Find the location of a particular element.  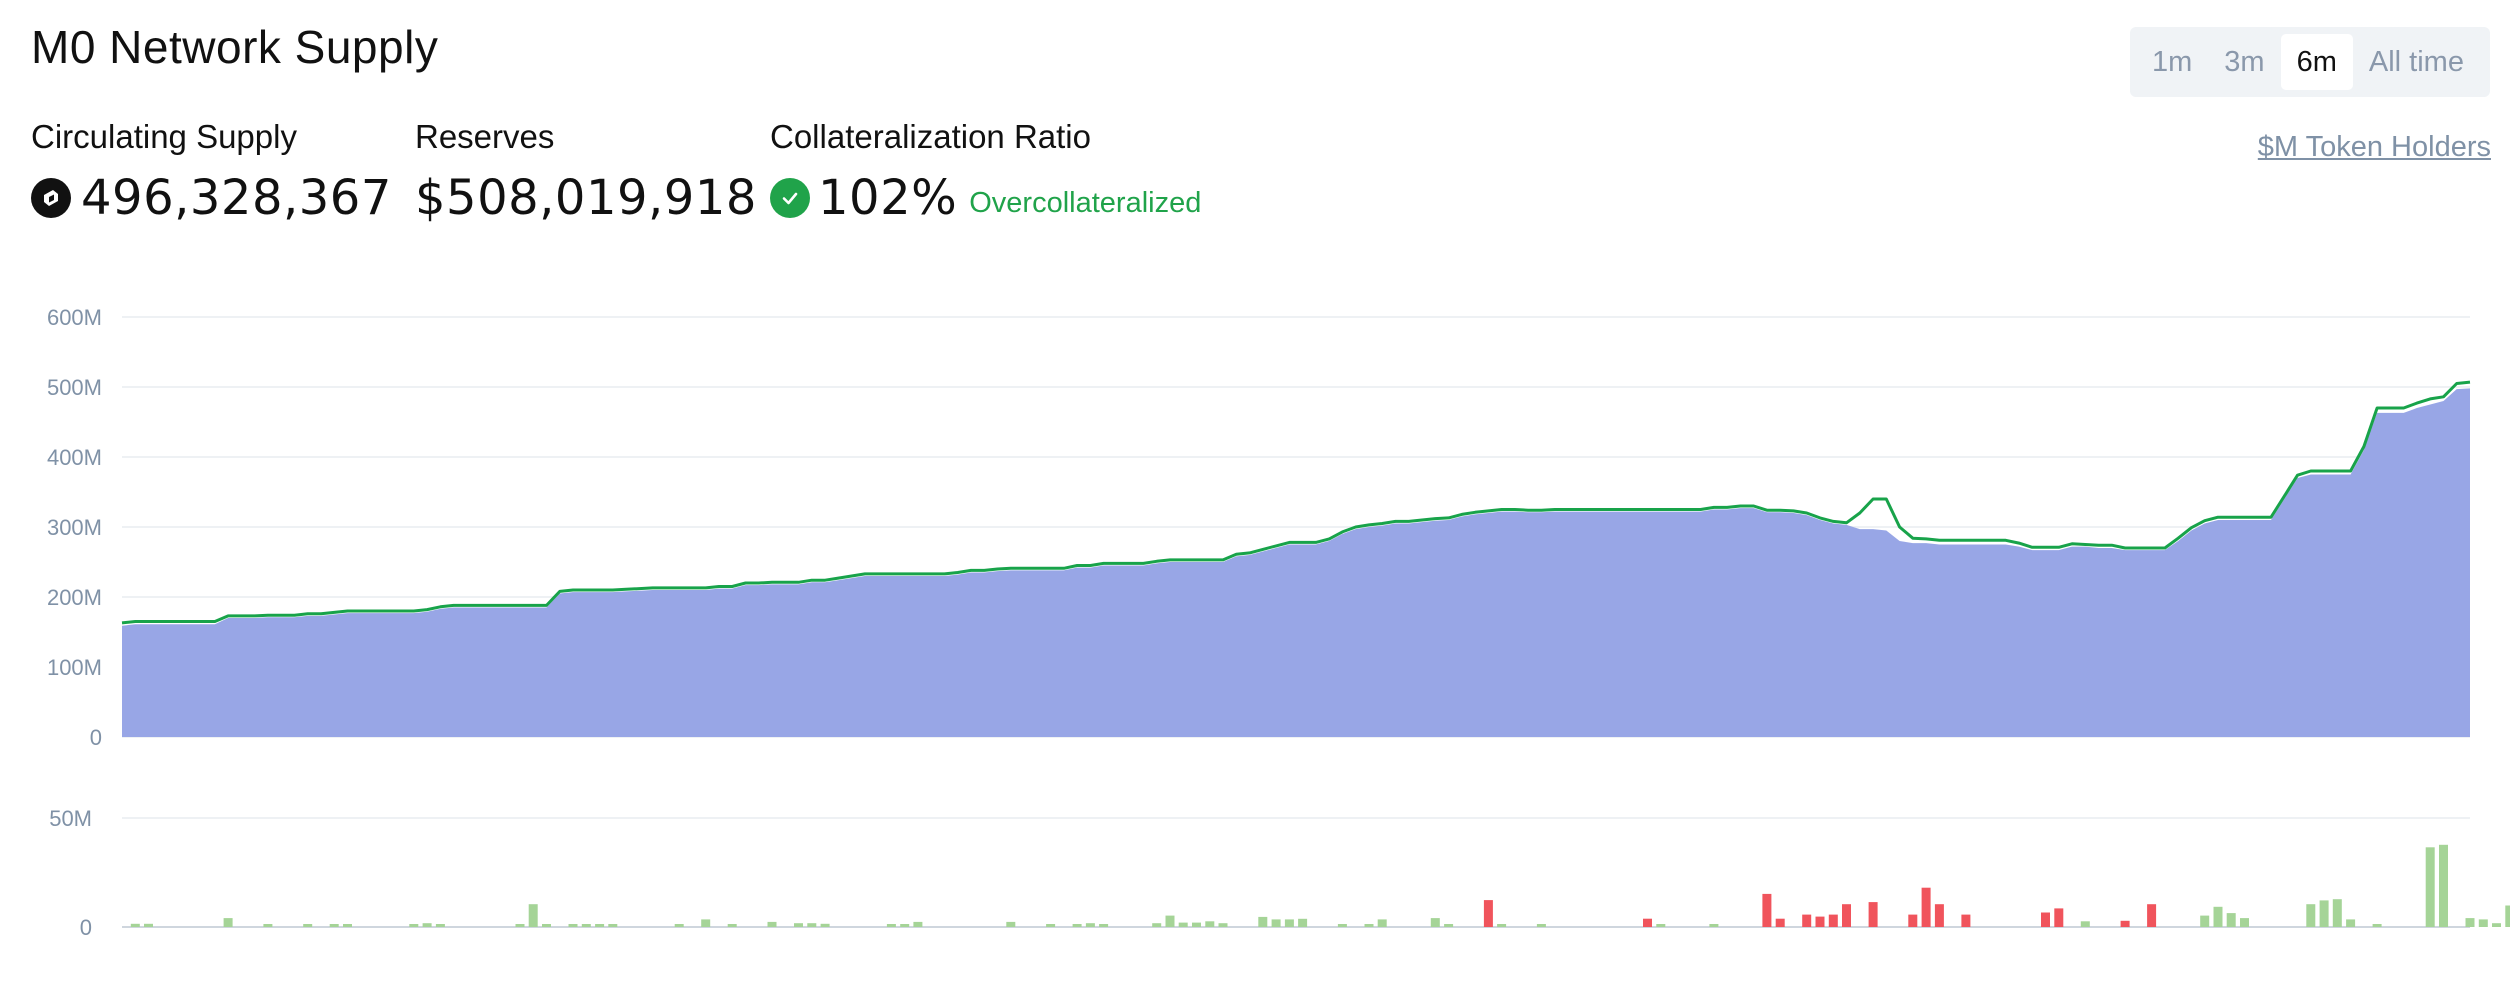

reserves-stat: Reserves $508,019,918 is located at coordinates (586, 172).